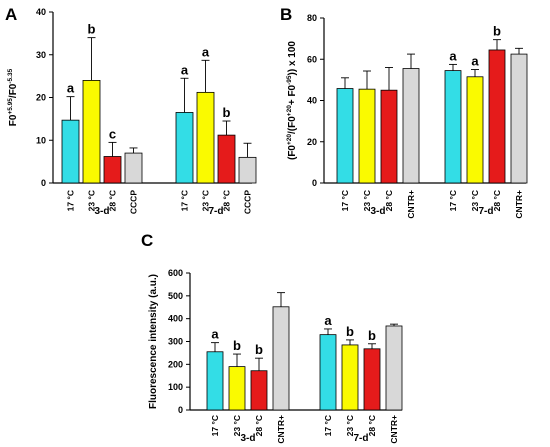 The height and width of the screenshot is (447, 550). I want to click on y-tick-label: 400, so click(175, 319).